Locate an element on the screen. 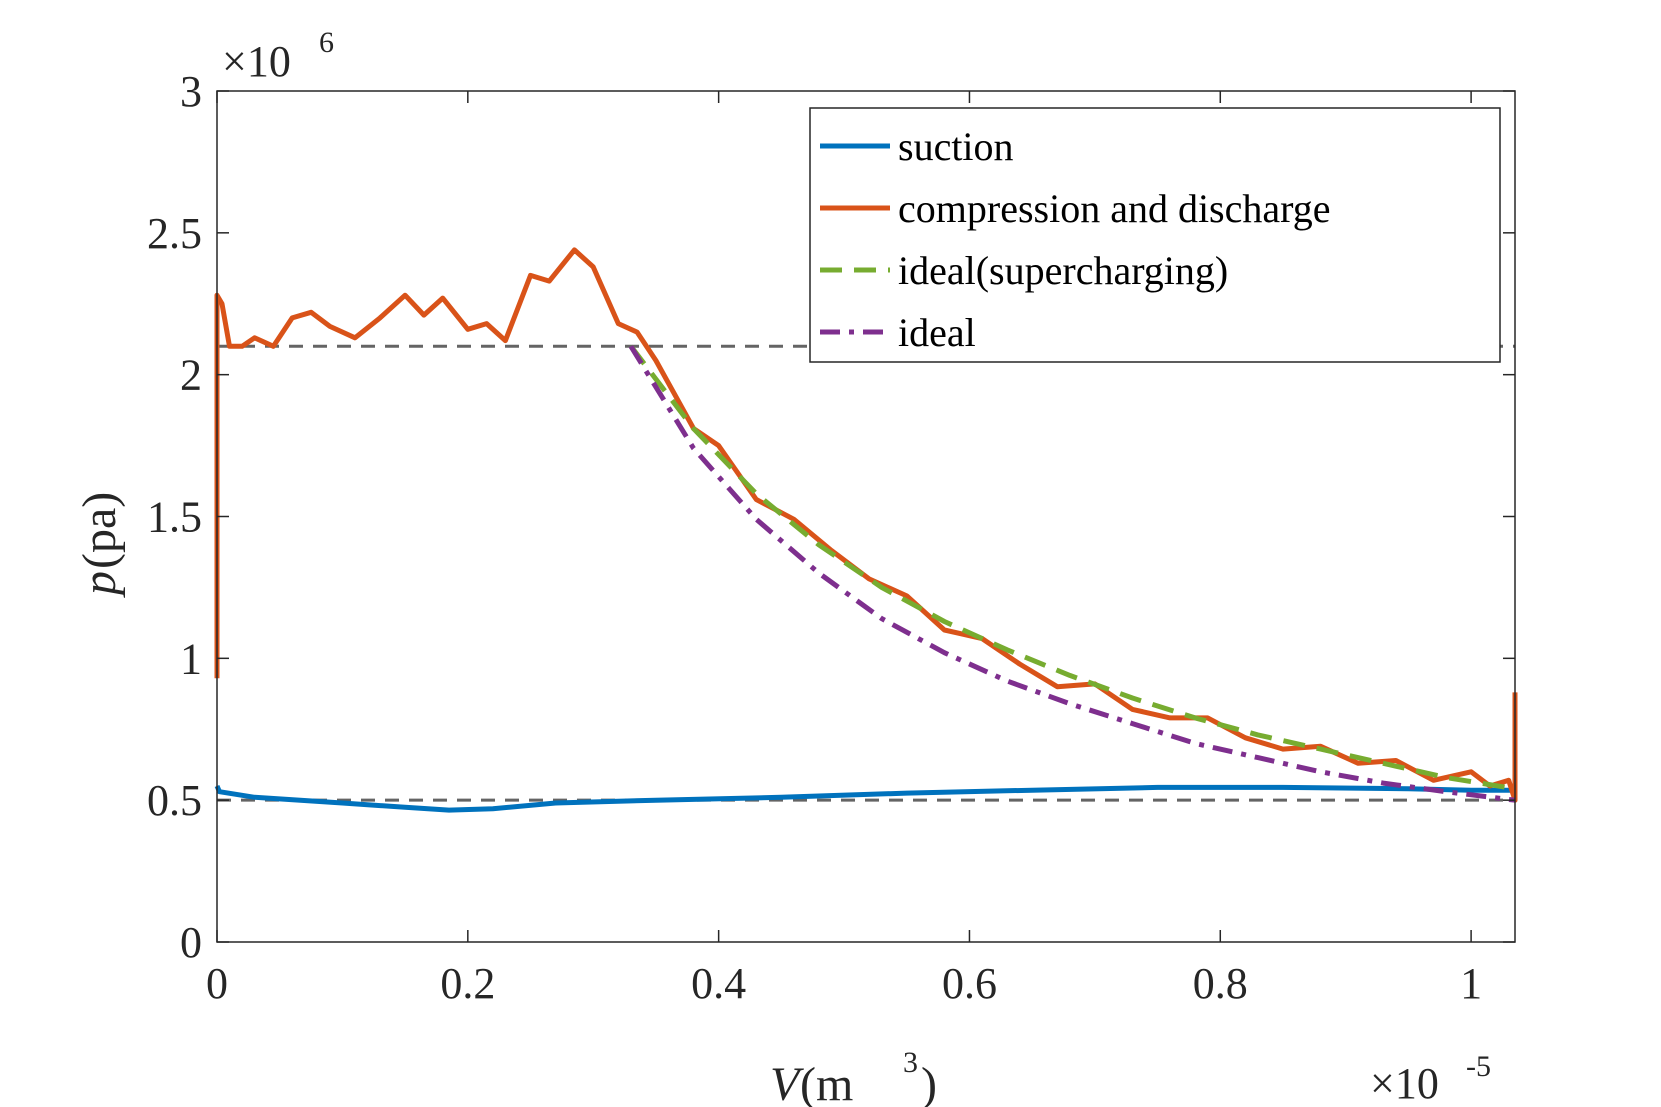 This screenshot has height=1107, width=1661. x-tick-label: 0.6 is located at coordinates (969, 983).